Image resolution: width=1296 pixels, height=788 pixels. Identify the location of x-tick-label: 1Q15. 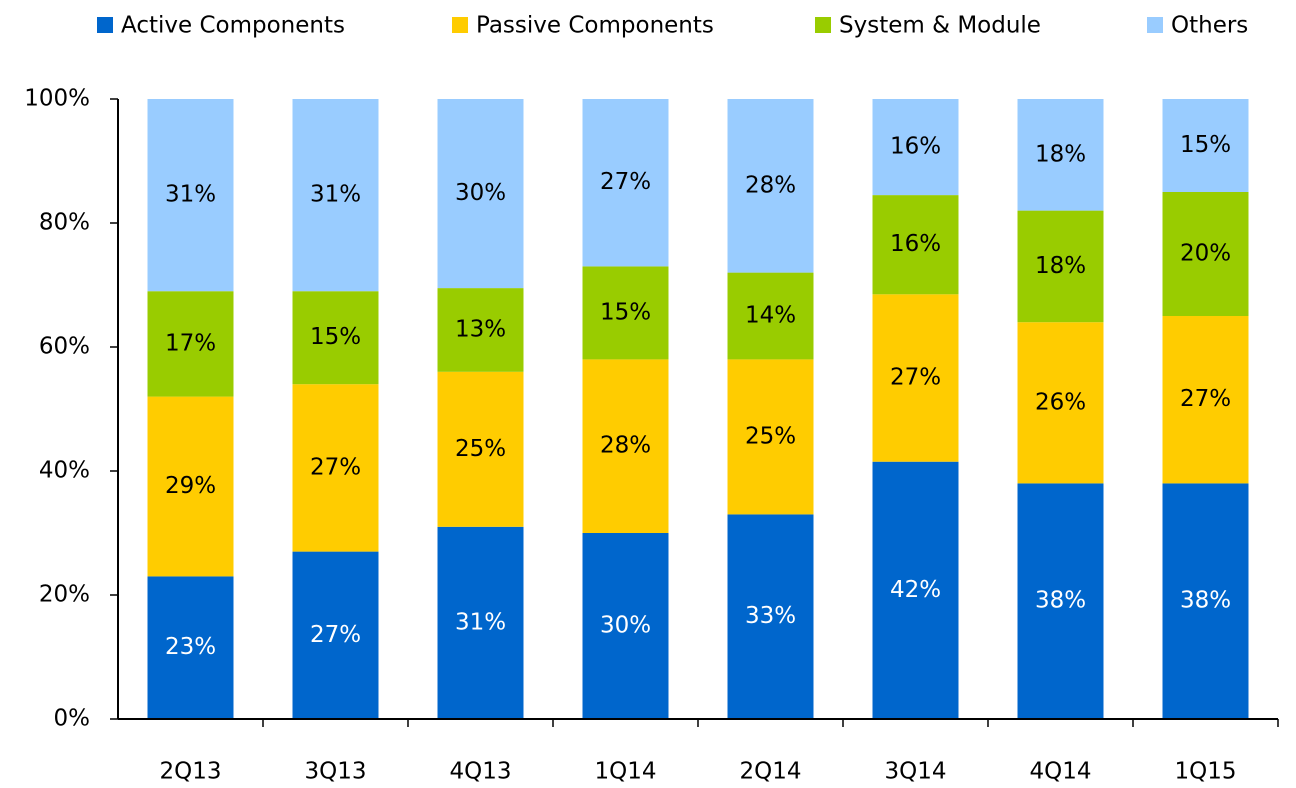
(1205, 772).